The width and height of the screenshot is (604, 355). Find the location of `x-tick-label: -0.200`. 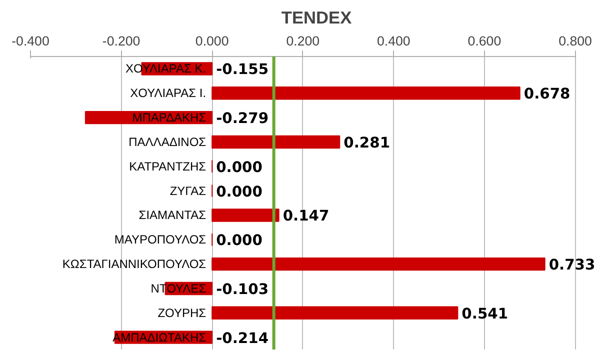

x-tick-label: -0.200 is located at coordinates (121, 41).